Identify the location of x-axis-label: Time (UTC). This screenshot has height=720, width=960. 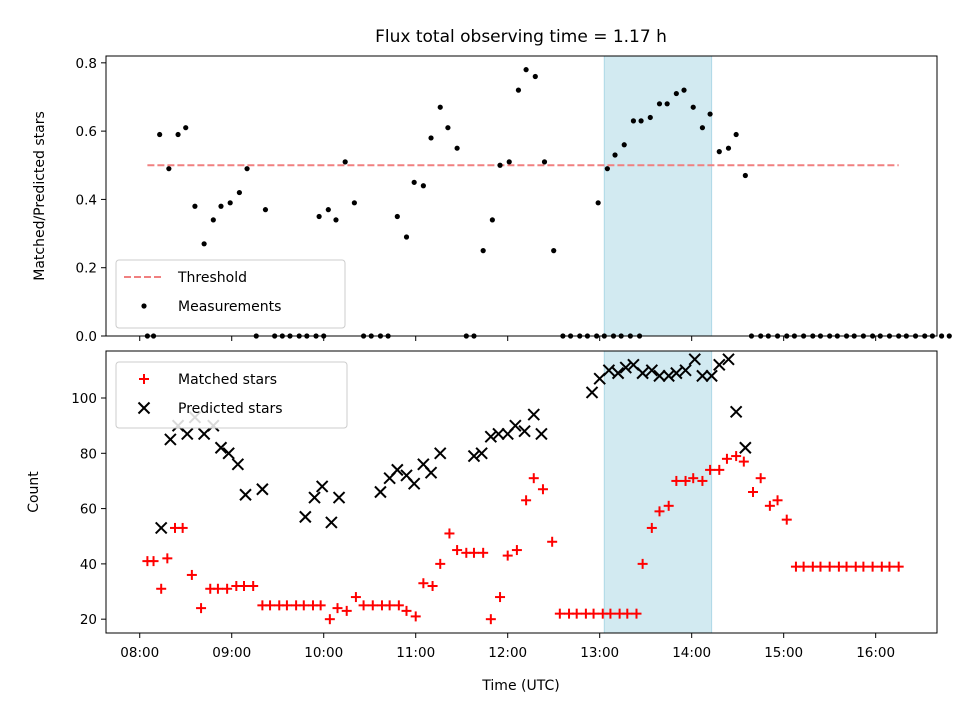
(520, 686).